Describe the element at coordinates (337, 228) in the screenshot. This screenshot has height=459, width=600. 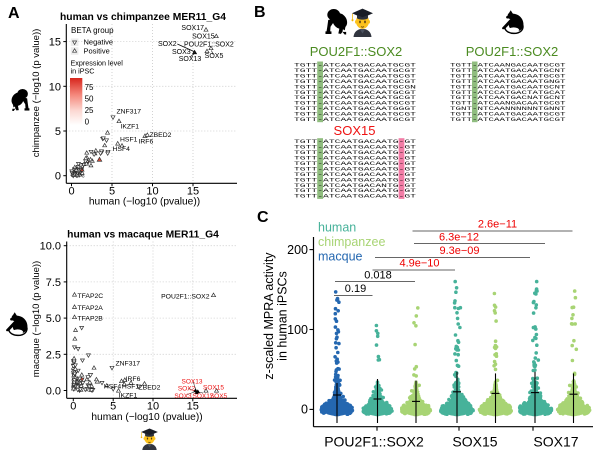
I see `svg-text: human` at that location.